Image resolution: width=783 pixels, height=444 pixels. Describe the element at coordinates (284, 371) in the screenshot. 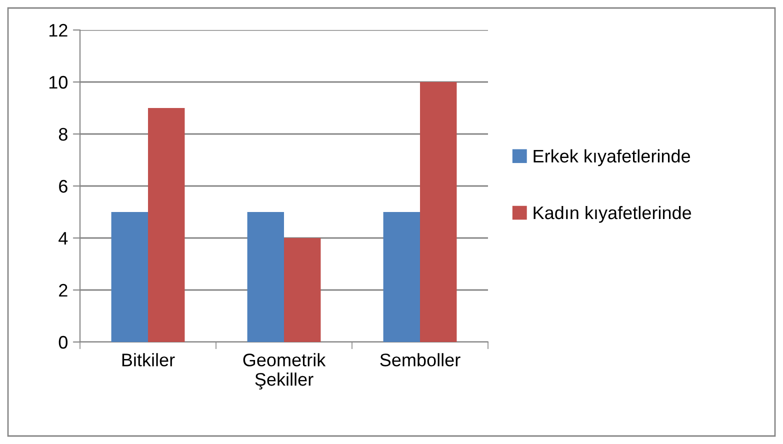

I see `x-tick-label: Geometrik Şekiller` at that location.